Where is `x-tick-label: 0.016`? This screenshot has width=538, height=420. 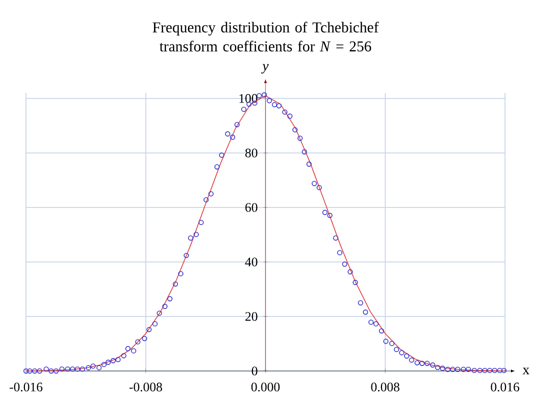
x-tick-label: 0.016 is located at coordinates (505, 387).